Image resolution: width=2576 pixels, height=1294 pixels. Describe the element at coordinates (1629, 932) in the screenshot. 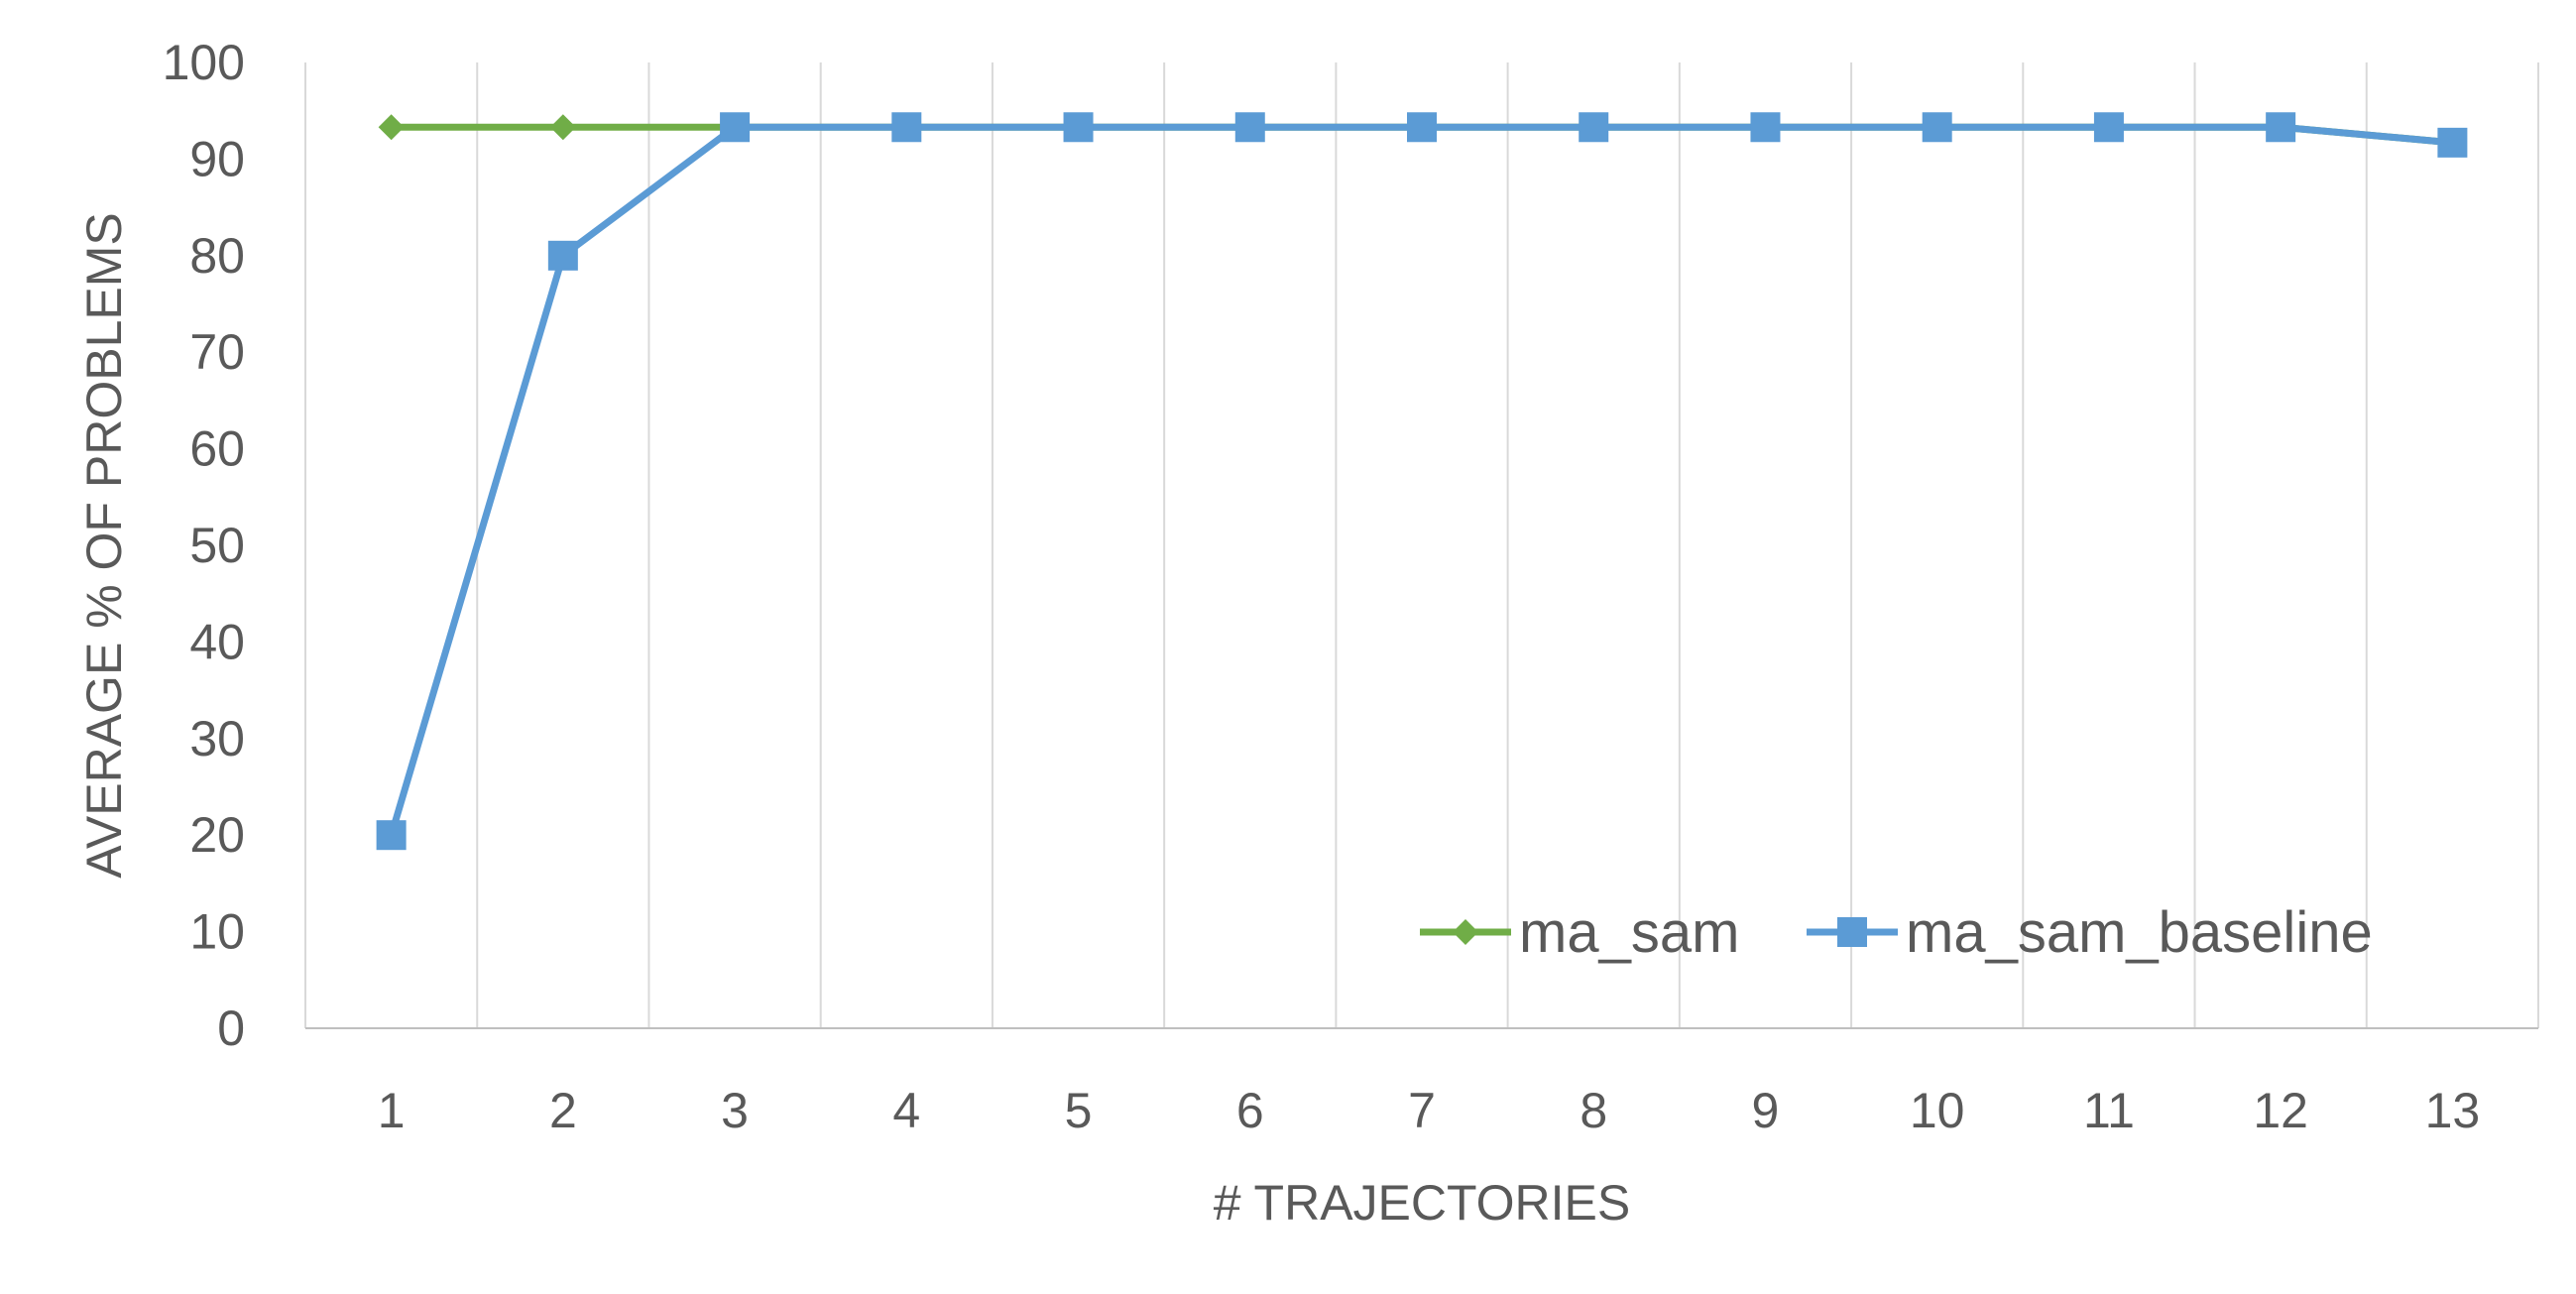

I see `legend-label: ma_sam` at that location.